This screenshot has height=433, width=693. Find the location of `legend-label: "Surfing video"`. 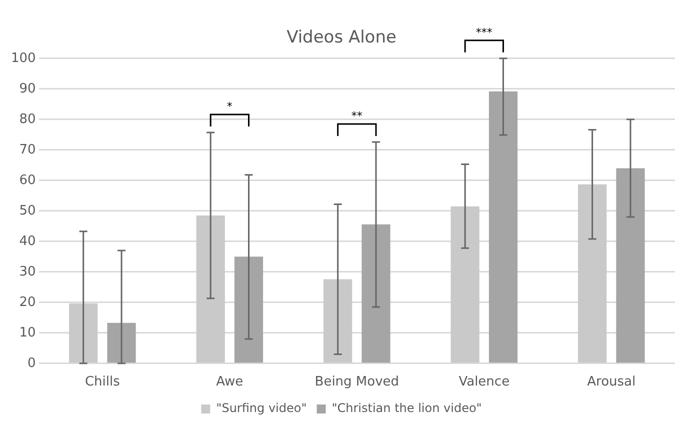

legend-label: "Surfing video" is located at coordinates (261, 408).